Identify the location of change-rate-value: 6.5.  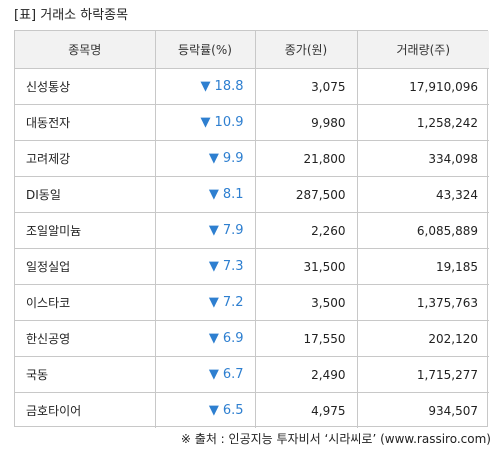
(233, 410).